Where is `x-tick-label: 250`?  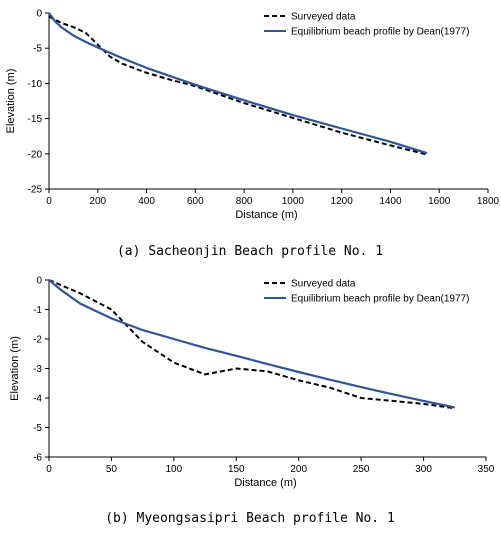 x-tick-label: 250 is located at coordinates (361, 469).